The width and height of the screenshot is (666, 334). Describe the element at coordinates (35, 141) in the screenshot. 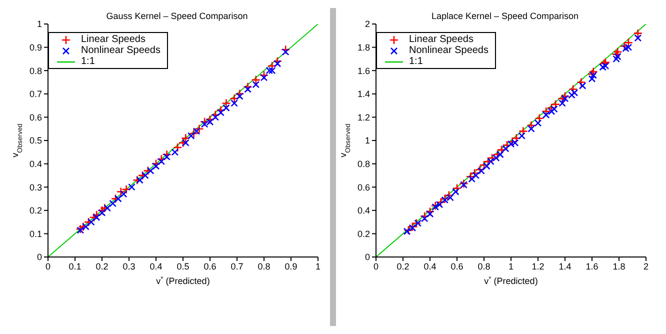

I see `y-tick-label: 0.5` at that location.